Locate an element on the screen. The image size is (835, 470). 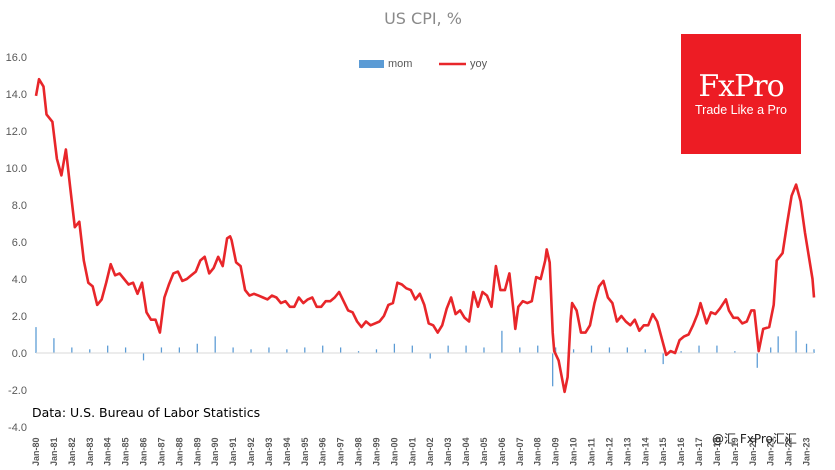
chart-title: US CPI, % is located at coordinates (423, 18).